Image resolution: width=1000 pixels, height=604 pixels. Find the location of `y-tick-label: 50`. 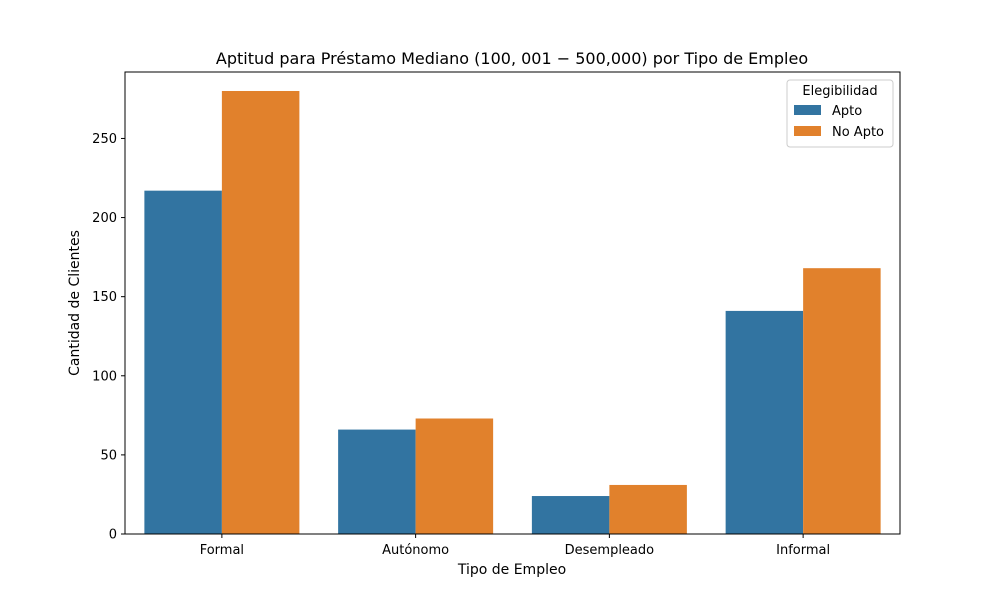

y-tick-label: 50 is located at coordinates (108, 455).